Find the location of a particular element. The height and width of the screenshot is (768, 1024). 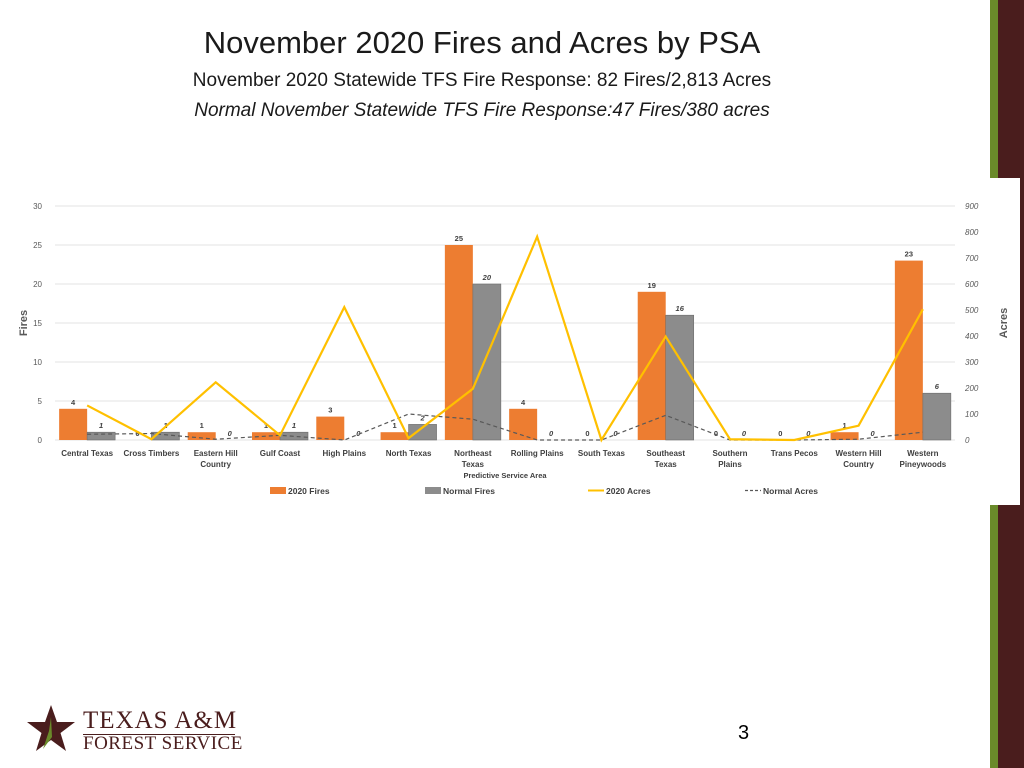

legend-label: 2020 Acres is located at coordinates (628, 491).